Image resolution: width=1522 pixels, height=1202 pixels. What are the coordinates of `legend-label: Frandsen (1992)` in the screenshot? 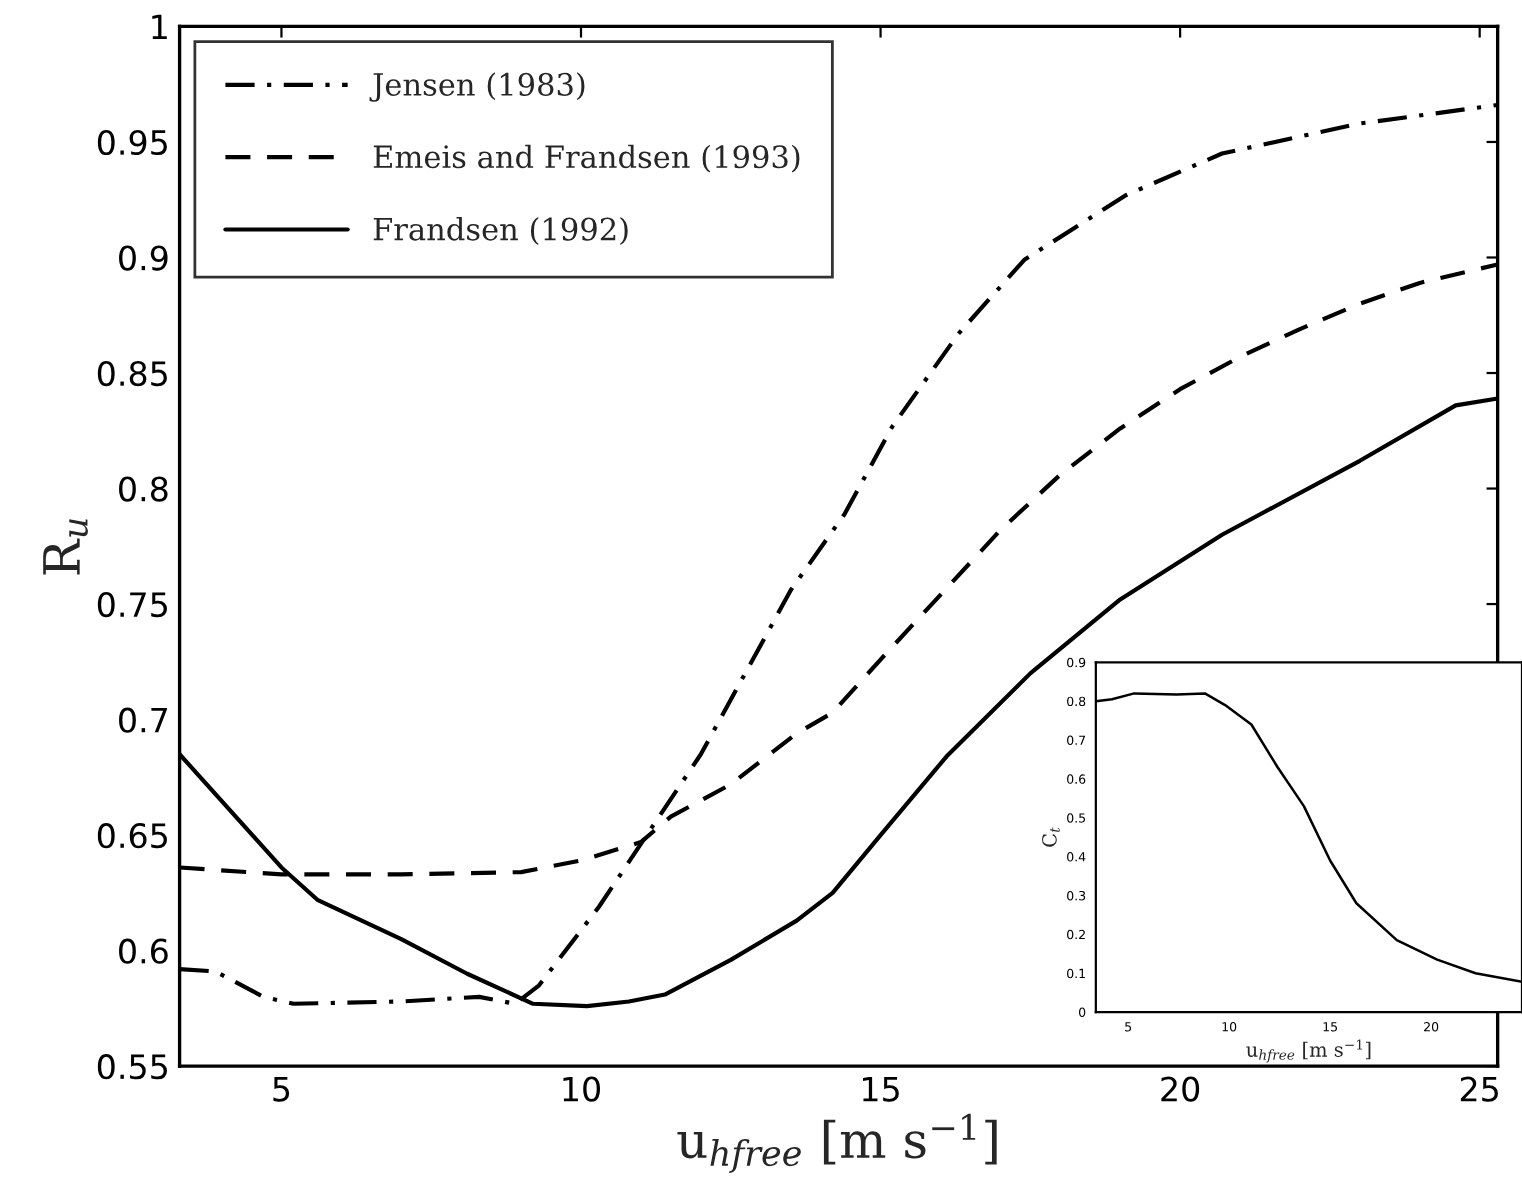 It's located at (500, 230).